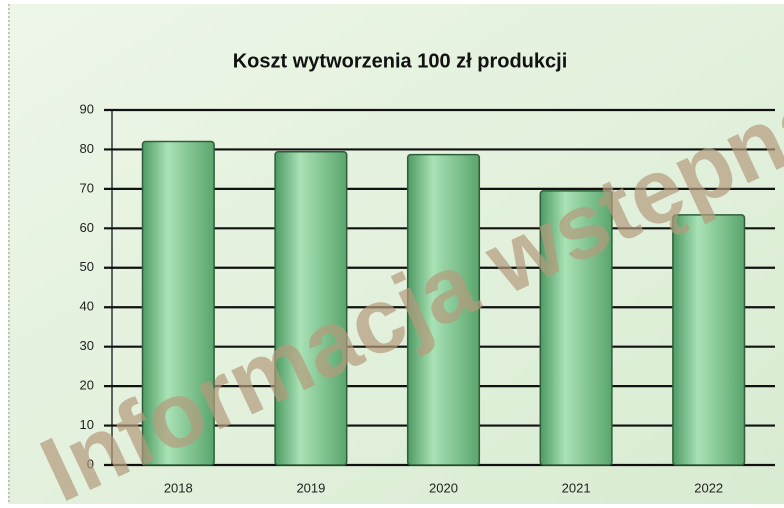 This screenshot has height=508, width=784. I want to click on x-tick-label: 2019, so click(310, 487).